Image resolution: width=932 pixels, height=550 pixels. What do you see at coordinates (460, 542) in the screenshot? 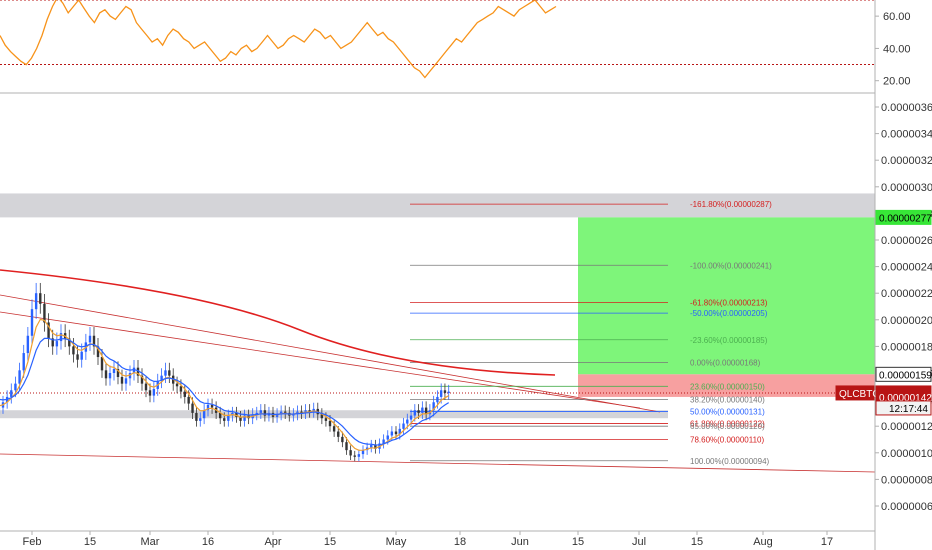
I see `time-tick-label-7: 18` at bounding box center [460, 542].